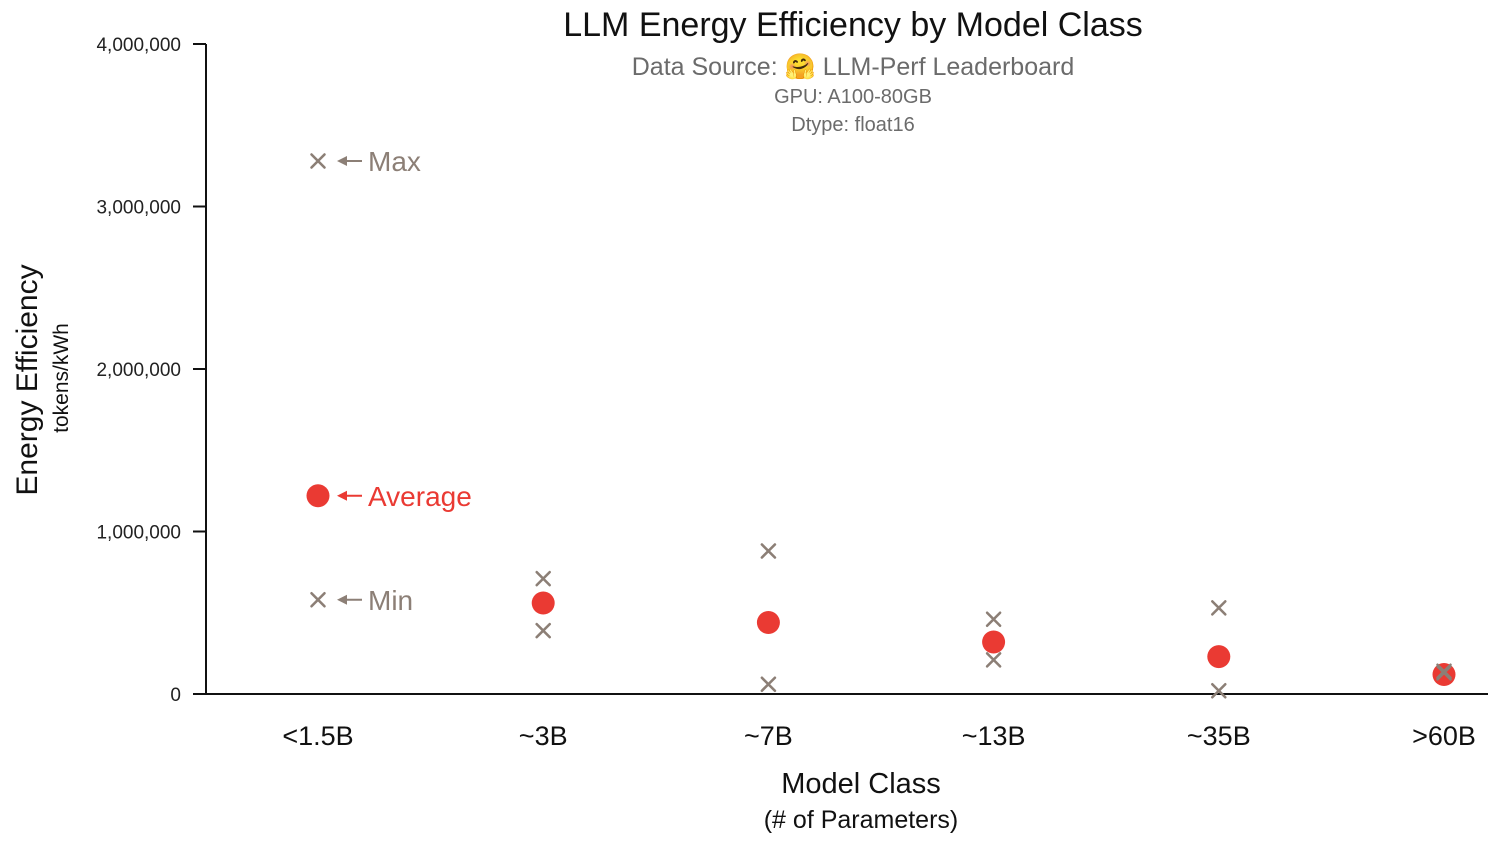  I want to click on y-tick-label: 1,000,000, so click(138, 533).